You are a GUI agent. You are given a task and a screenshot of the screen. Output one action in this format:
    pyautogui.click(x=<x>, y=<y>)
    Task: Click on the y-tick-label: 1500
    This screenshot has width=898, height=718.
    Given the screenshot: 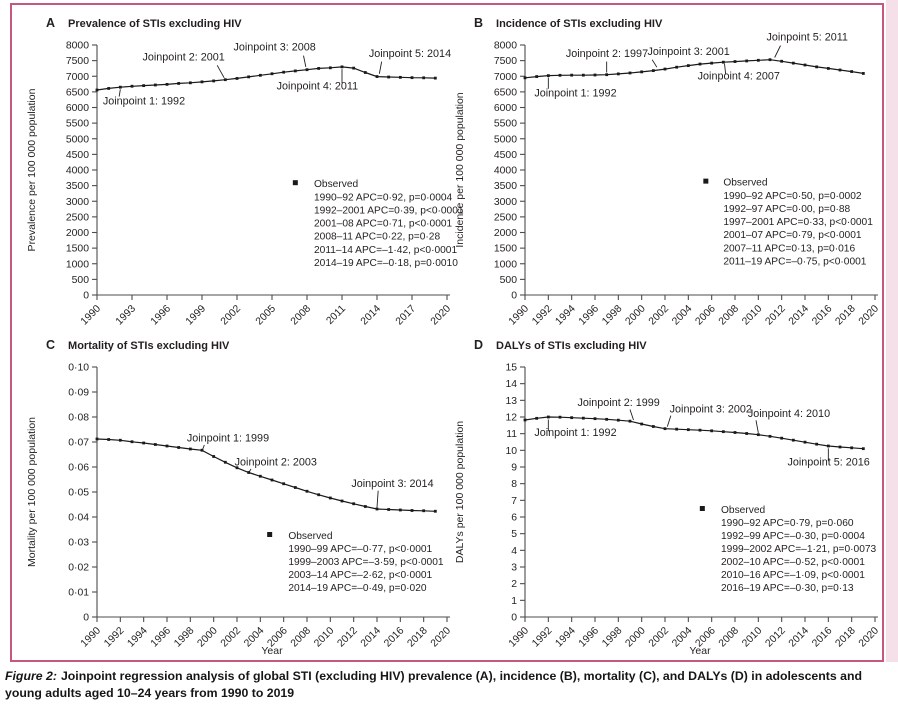 What is the action you would take?
    pyautogui.click(x=77, y=249)
    